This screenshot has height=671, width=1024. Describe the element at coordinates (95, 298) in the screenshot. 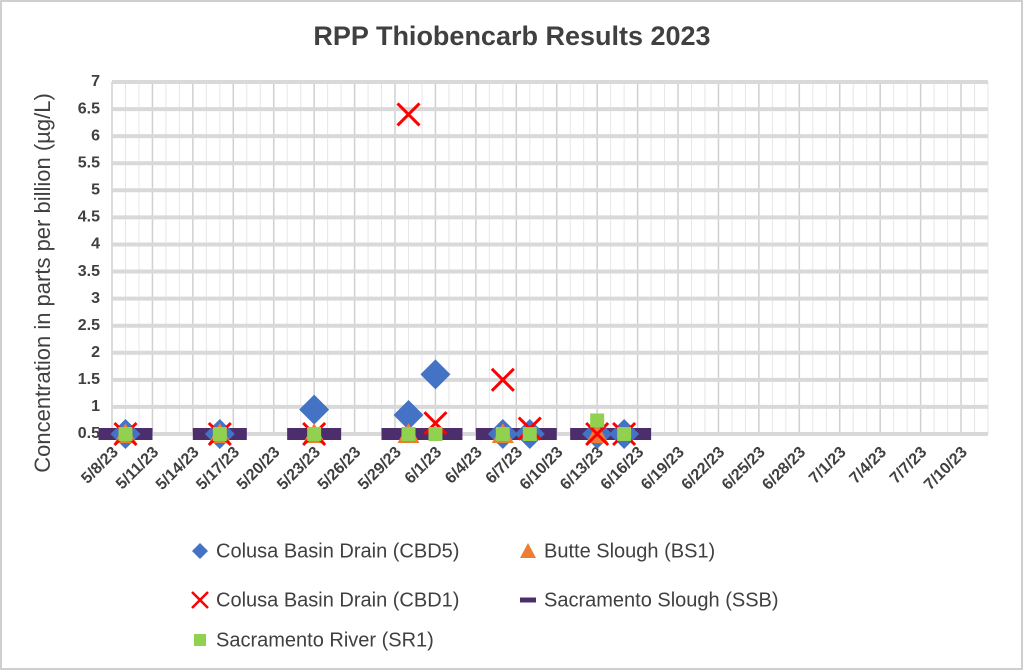

I see `y-tick-label: 3` at that location.